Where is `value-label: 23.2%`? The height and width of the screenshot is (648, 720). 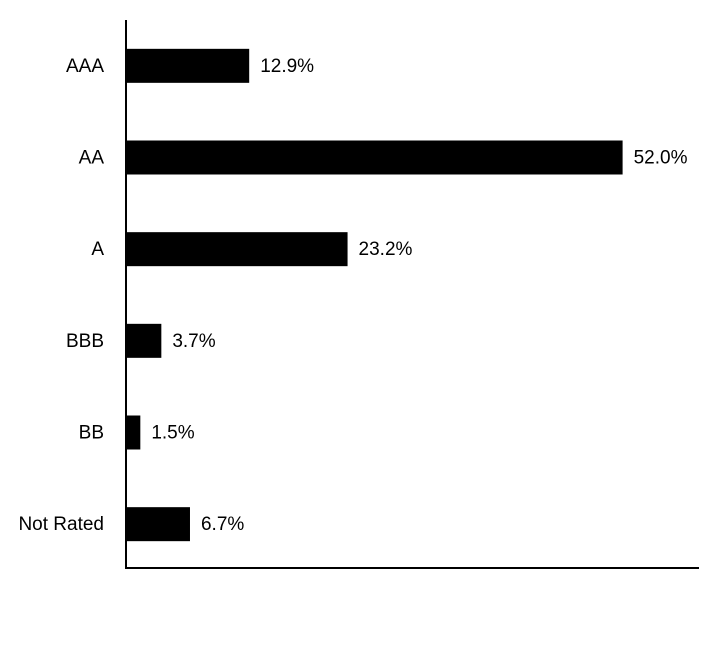 value-label: 23.2% is located at coordinates (386, 249).